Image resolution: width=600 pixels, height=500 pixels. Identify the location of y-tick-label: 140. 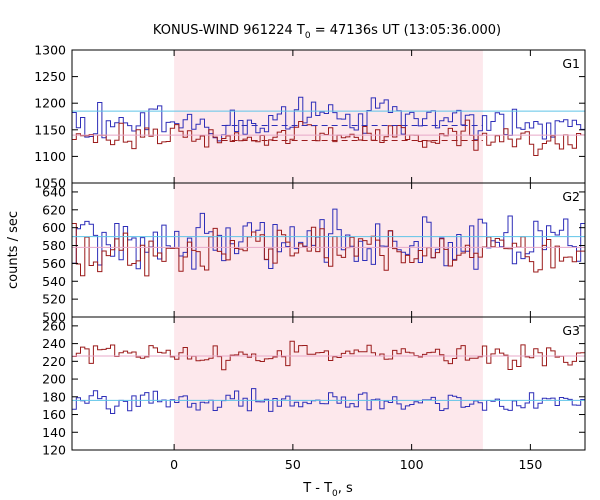
(54, 432).